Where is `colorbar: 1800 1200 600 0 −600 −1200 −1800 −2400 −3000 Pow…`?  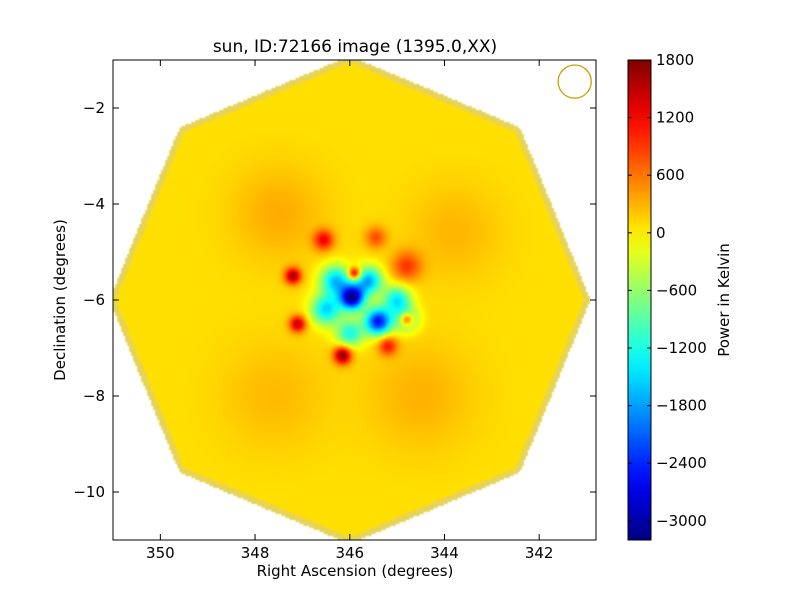
colorbar: 1800 1200 600 0 −600 −1200 −1800 −2400 −3000 Pow… is located at coordinates (680, 296).